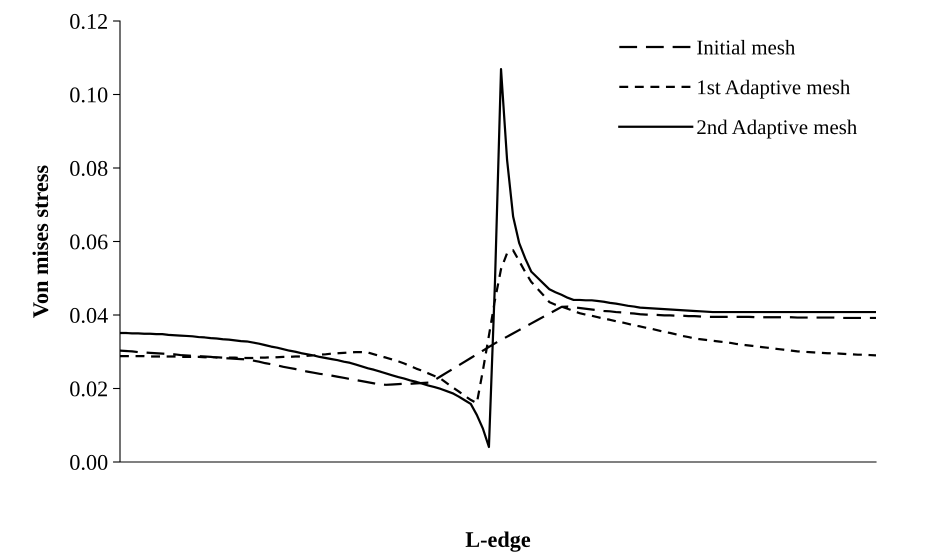  Describe the element at coordinates (777, 129) in the screenshot. I see `legend-label: 2nd Adaptive mesh` at that location.